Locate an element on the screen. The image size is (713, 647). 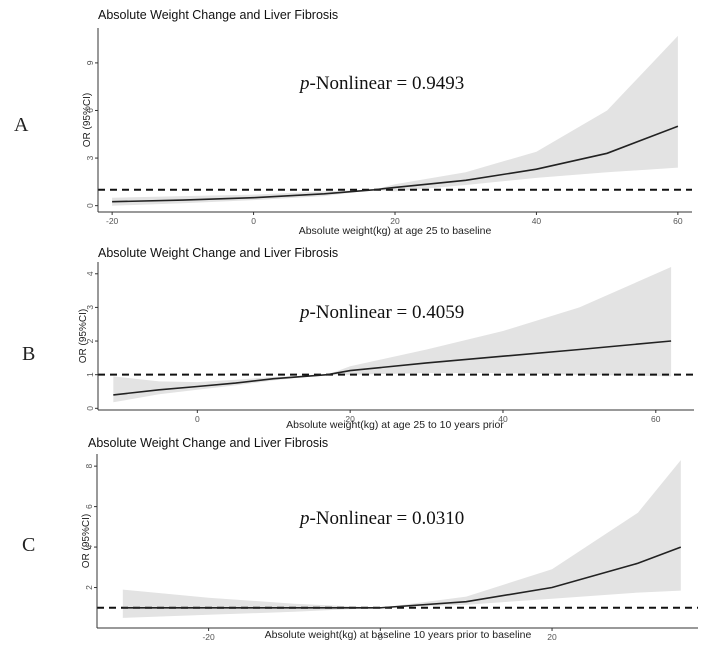
panel-letter: C is located at coordinates (28, 545).